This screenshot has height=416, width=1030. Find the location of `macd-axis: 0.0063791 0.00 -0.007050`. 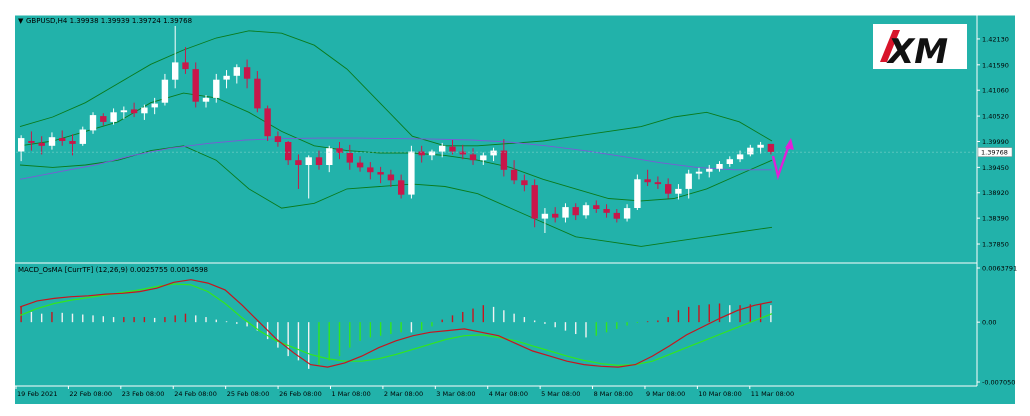

macd-axis: 0.0063791 0.00 -0.007050 is located at coordinates (997, 326).